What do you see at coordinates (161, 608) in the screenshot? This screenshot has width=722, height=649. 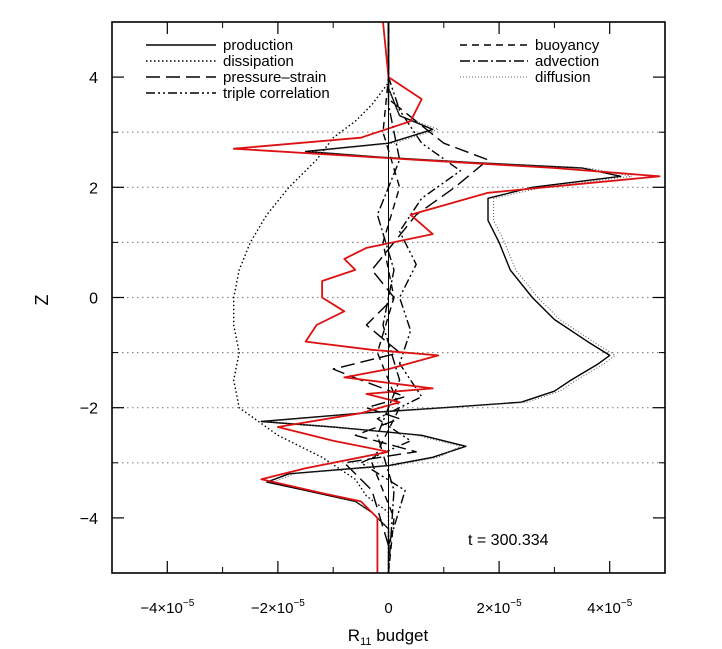 I see `x-tick-label-text-0: −4×10` at bounding box center [161, 608].